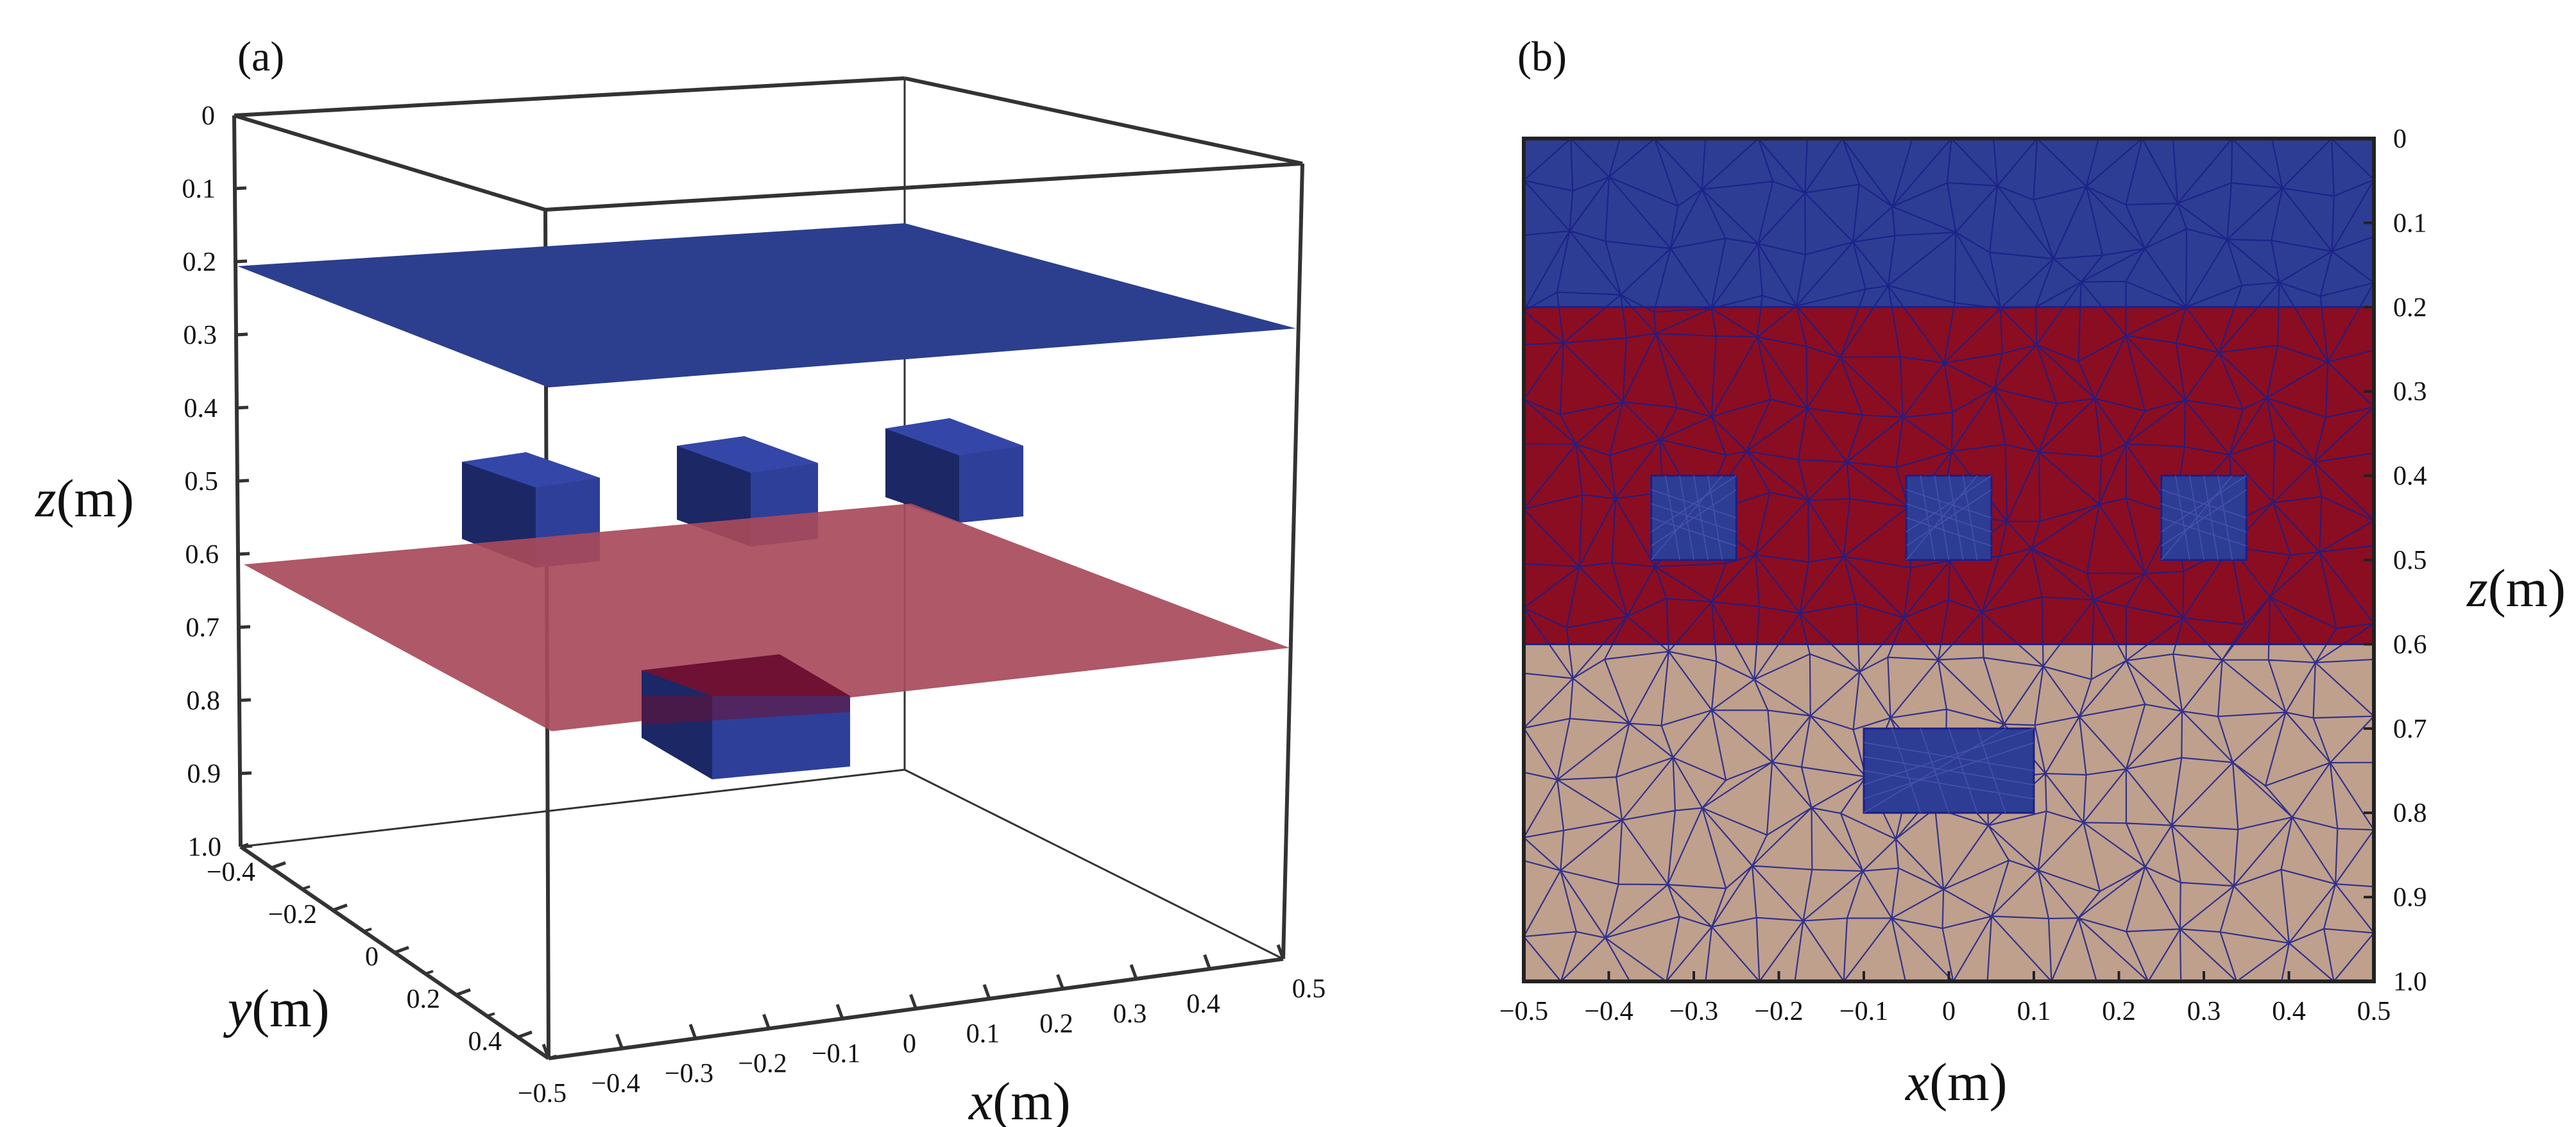 The width and height of the screenshot is (2576, 1127). What do you see at coordinates (1103, 120) in the screenshot?
I see `box-edge-right-top` at bounding box center [1103, 120].